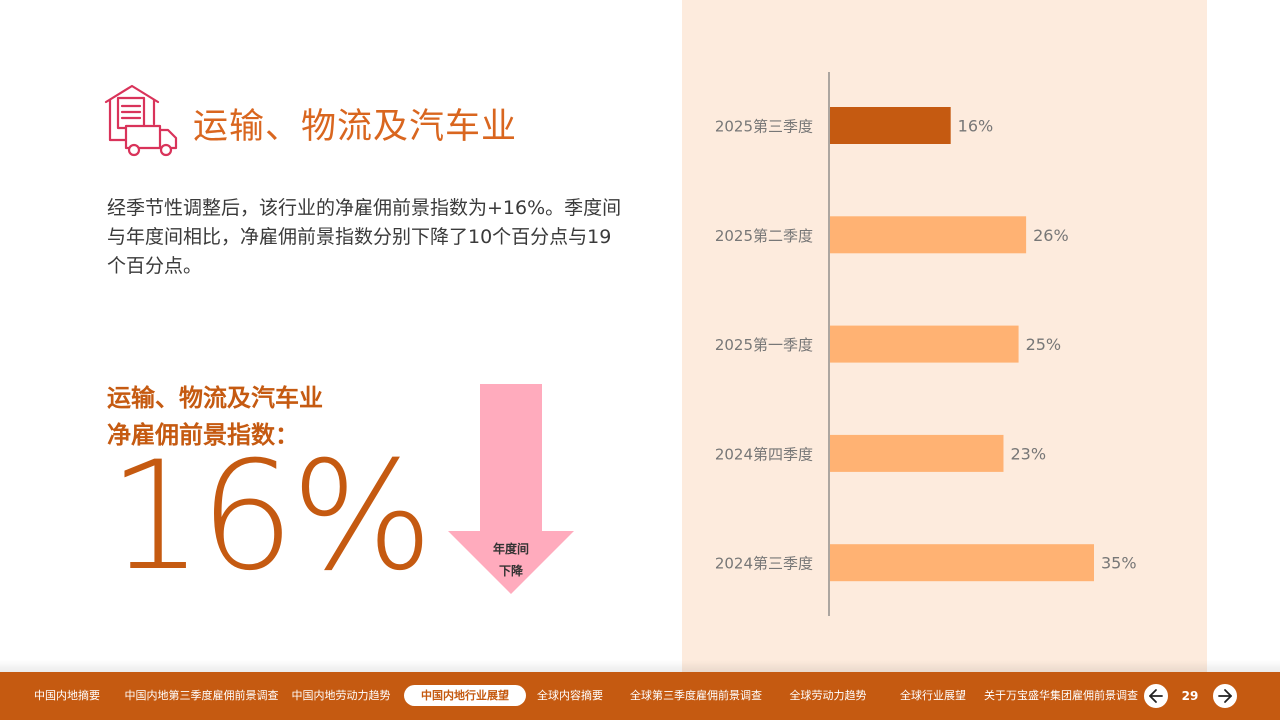  What do you see at coordinates (511, 489) in the screenshot?
I see `down-arrow-icon` at bounding box center [511, 489].